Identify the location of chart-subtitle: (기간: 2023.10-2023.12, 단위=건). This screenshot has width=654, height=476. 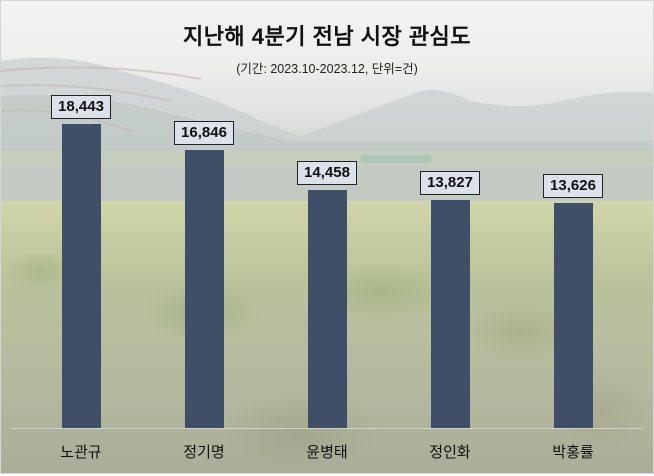
(327, 69).